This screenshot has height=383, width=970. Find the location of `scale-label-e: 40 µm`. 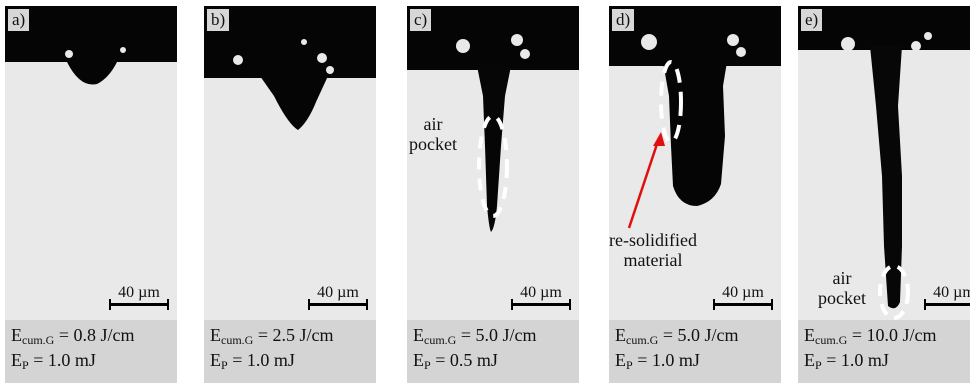

scale-label-e: 40 µm is located at coordinates (951, 292).